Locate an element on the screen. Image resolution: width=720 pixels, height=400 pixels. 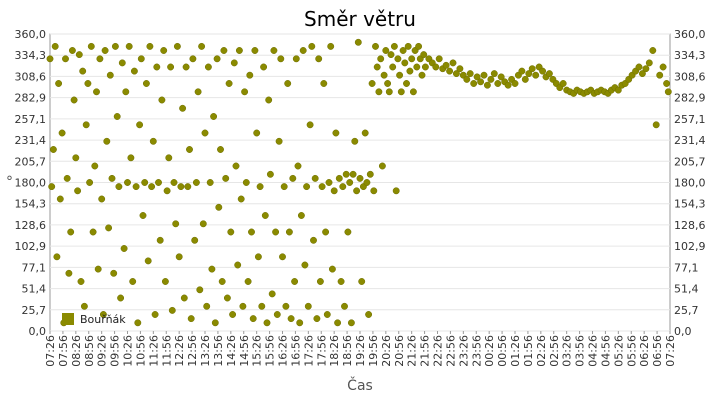
x-tick-label: 09:26 is located at coordinates (102, 351).